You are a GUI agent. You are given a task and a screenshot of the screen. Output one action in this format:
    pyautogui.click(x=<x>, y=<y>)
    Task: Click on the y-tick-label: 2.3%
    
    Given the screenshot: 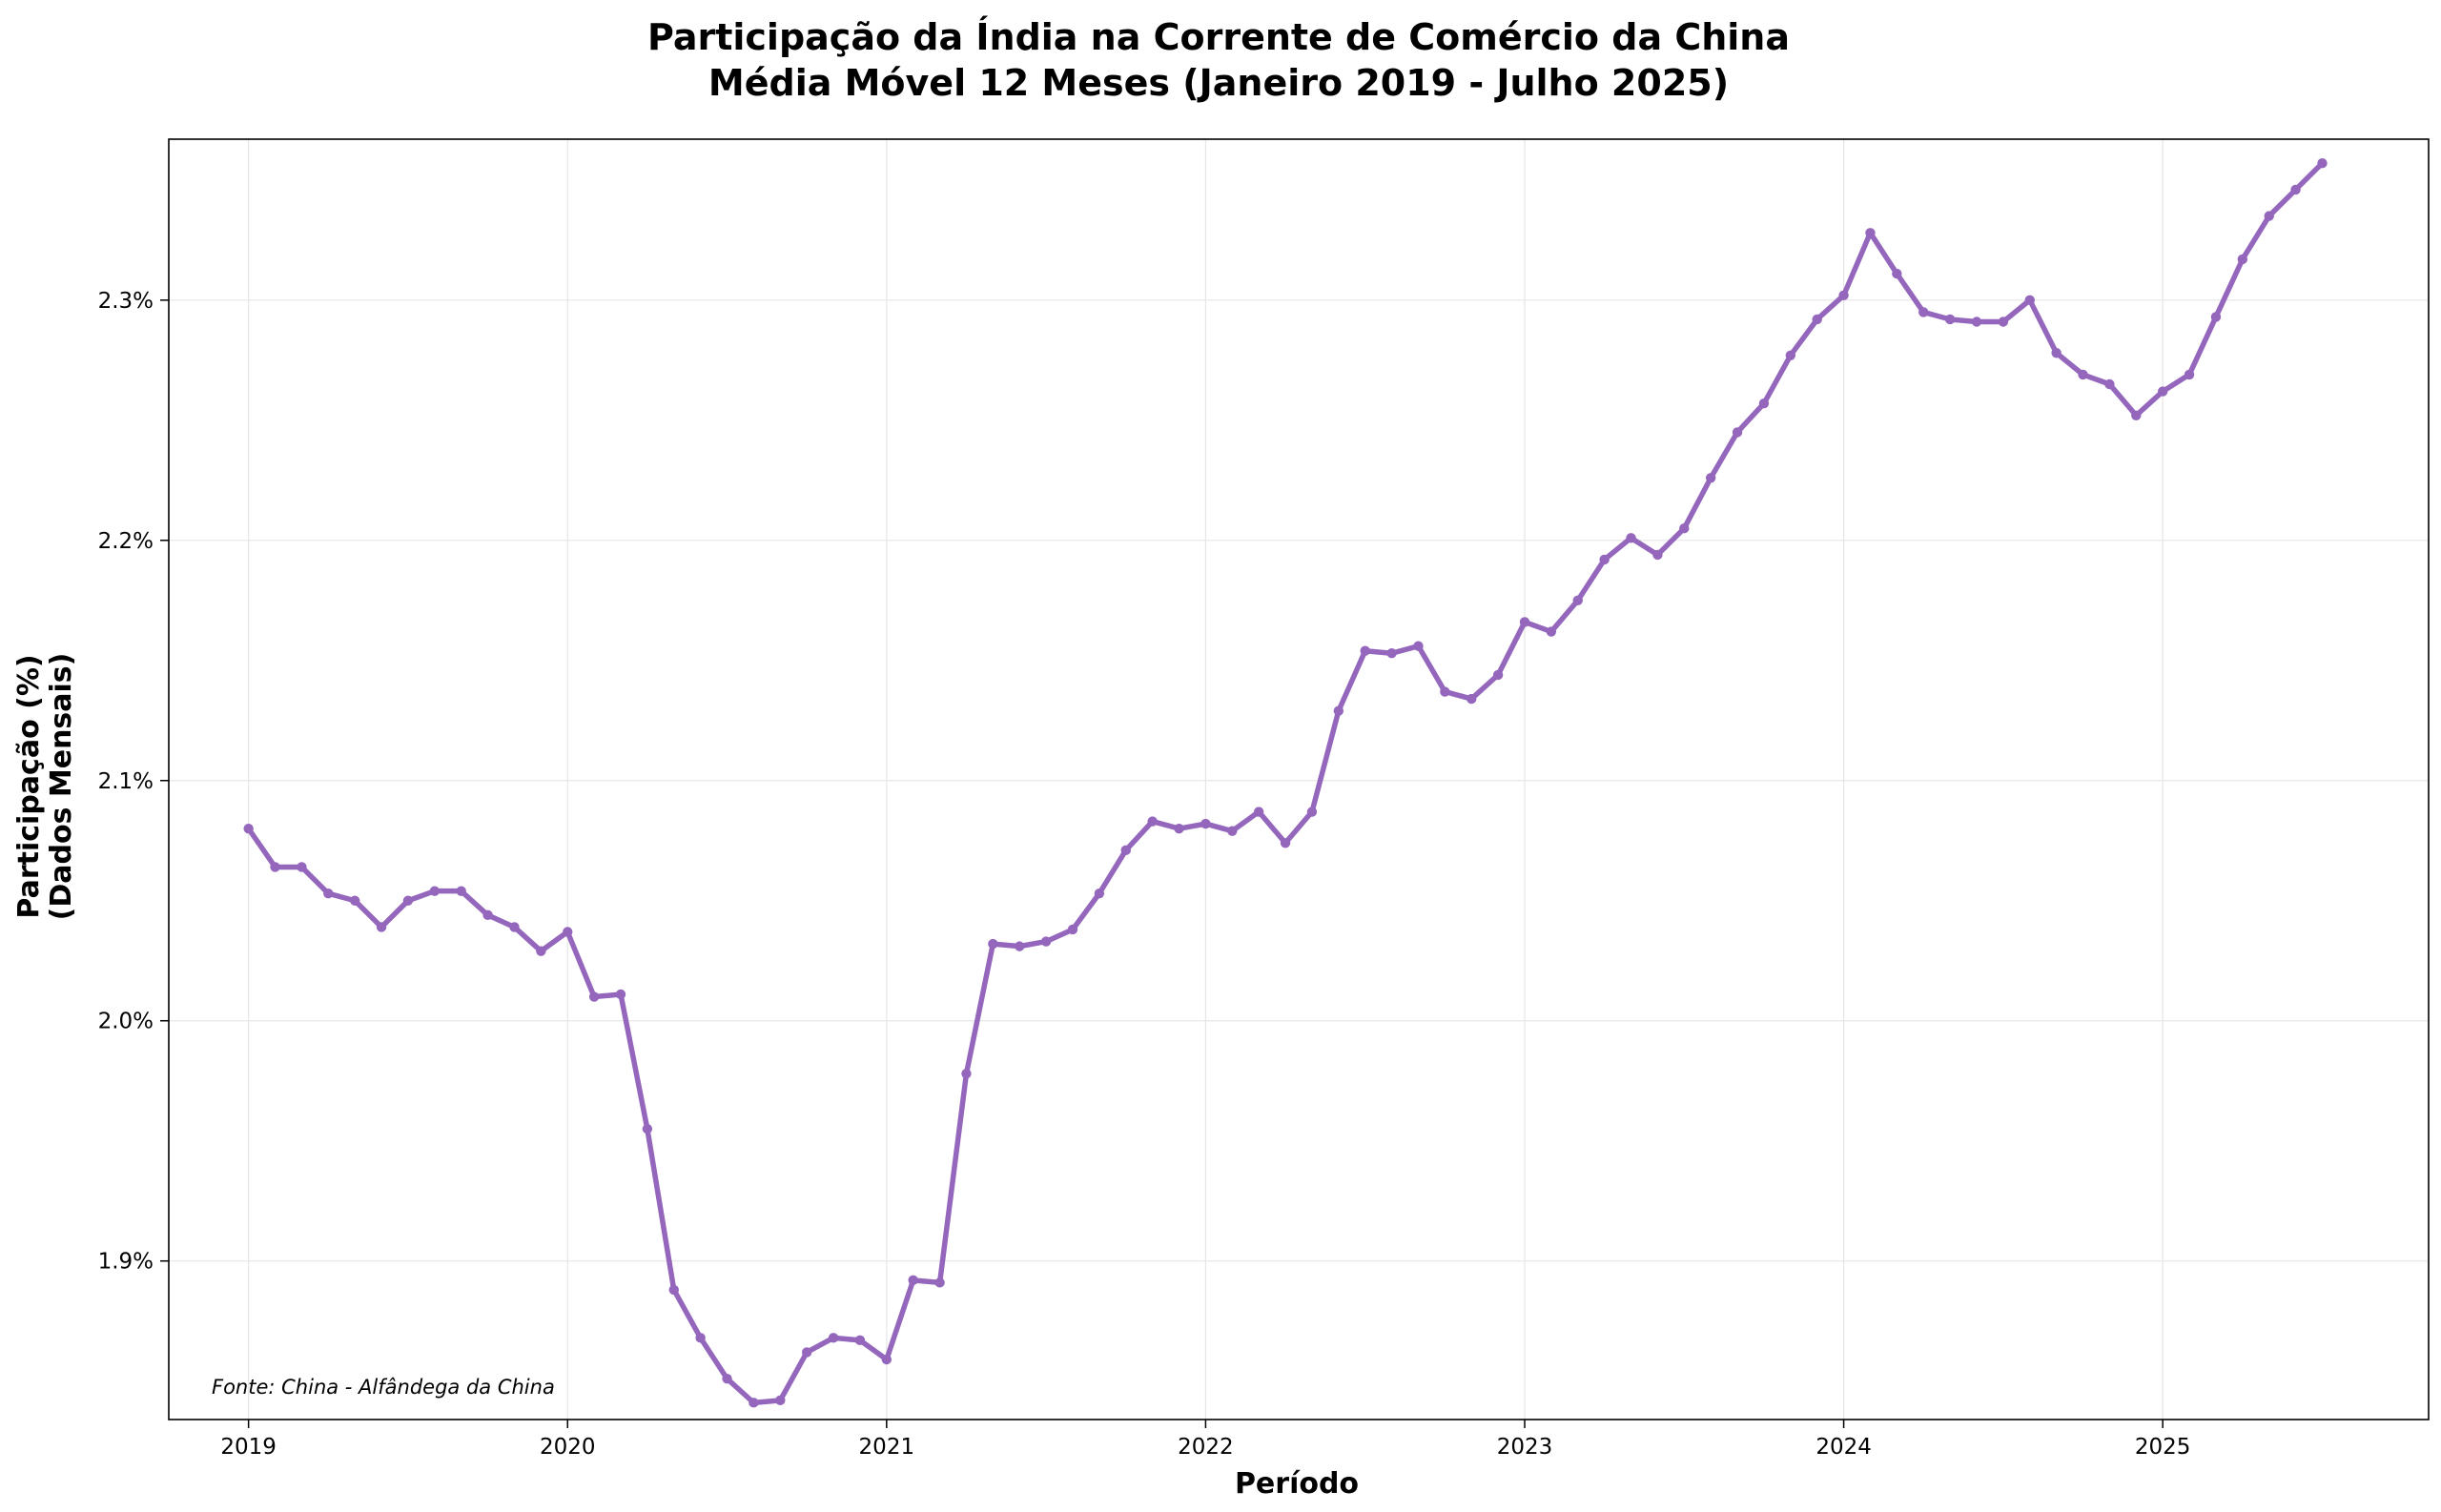 What is the action you would take?
    pyautogui.click(x=126, y=301)
    